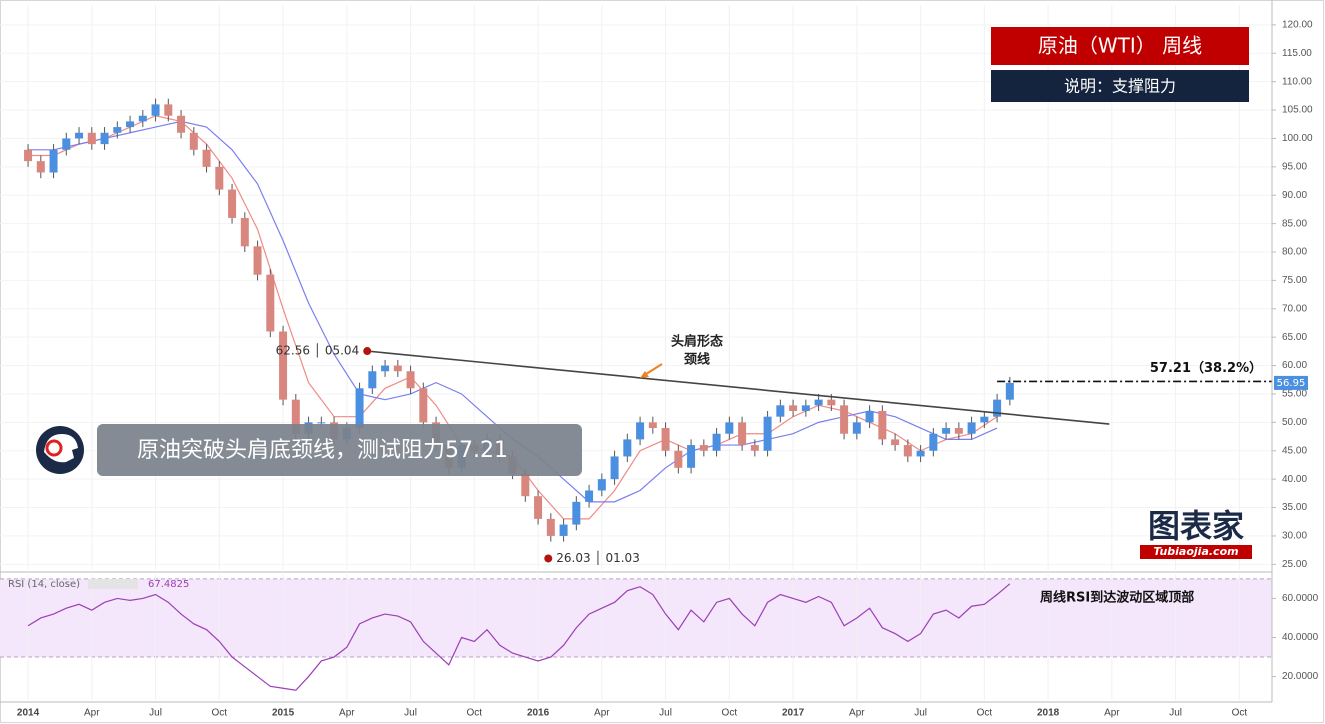 The image size is (1325, 724). Describe the element at coordinates (1294, 166) in the screenshot. I see `y-tick-label: 95.00` at that location.